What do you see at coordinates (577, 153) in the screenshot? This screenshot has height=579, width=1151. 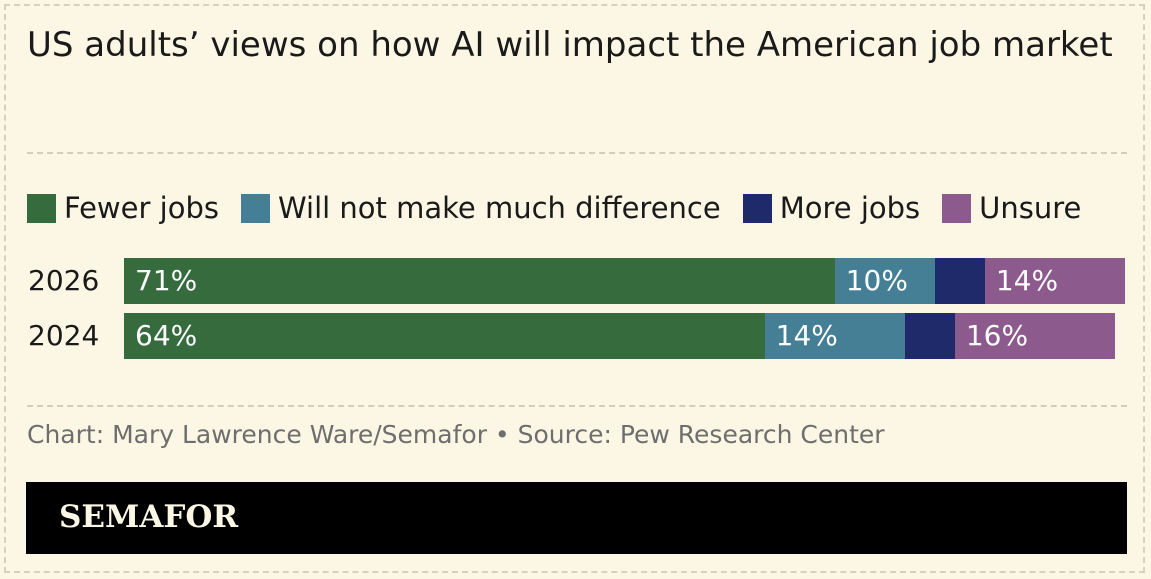 I see `divider-top` at bounding box center [577, 153].